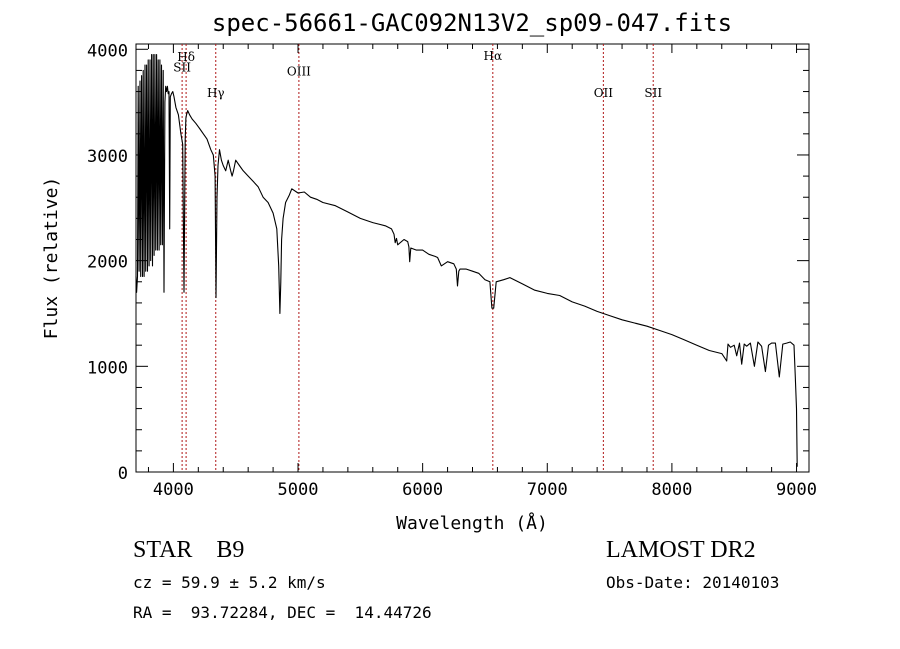 Image resolution: width=900 pixels, height=649 pixels. What do you see at coordinates (107, 368) in the screenshot?
I see `y-tick-label: 1000` at bounding box center [107, 368].